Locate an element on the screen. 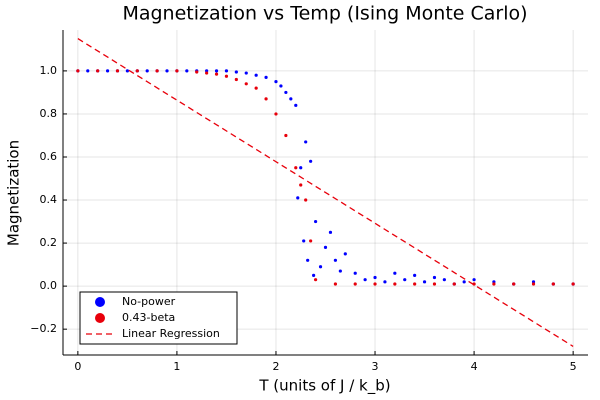 This screenshot has height=400, width=600. legend-label: 0.43-beta is located at coordinates (148, 317).